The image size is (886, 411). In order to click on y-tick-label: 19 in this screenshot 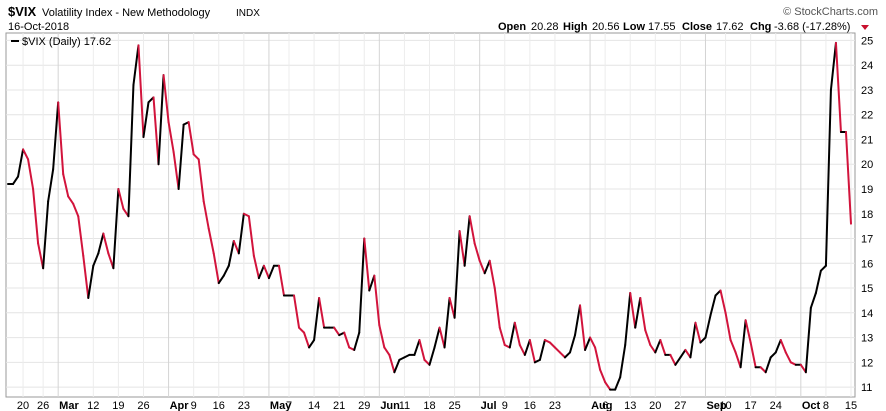, I will do `click(867, 190)`.